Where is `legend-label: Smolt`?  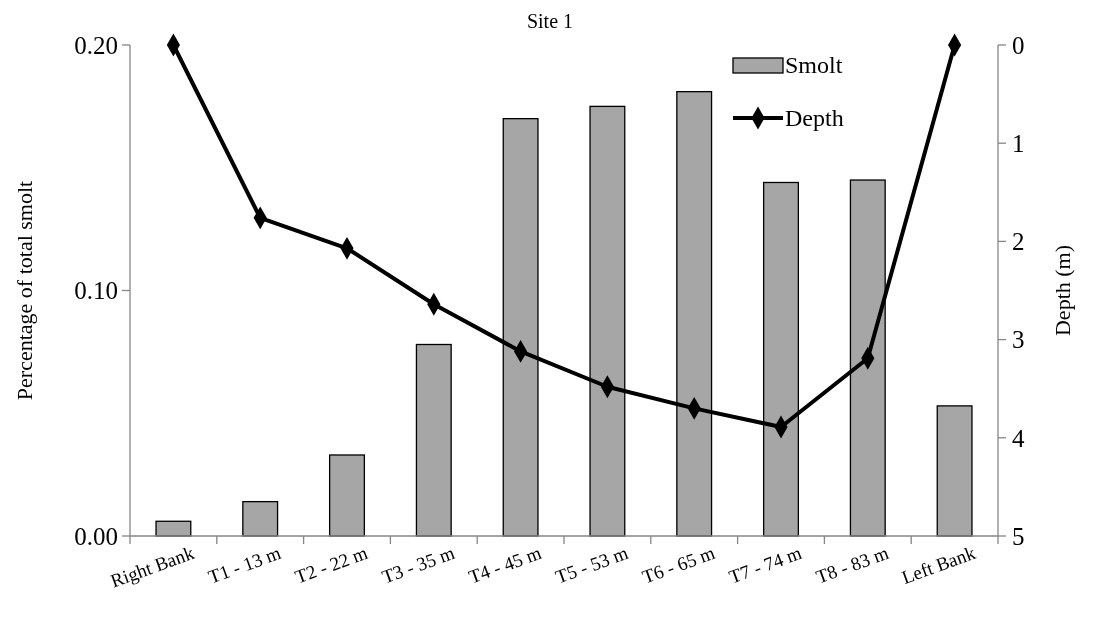
legend-label: Smolt is located at coordinates (814, 65).